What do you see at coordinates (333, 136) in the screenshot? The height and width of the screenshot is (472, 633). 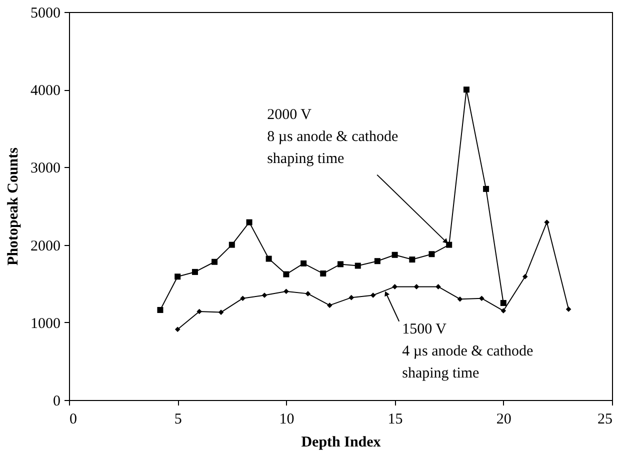 I see `annotation: 2000 V 8 µs anode & cathode shaping time` at bounding box center [333, 136].